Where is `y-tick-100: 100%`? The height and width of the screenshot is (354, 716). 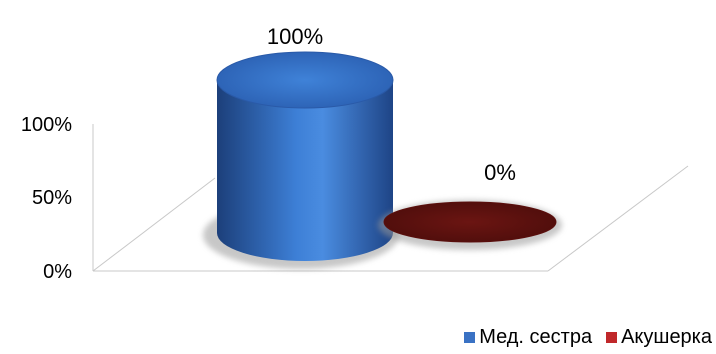
y-tick-100: 100% is located at coordinates (46, 125).